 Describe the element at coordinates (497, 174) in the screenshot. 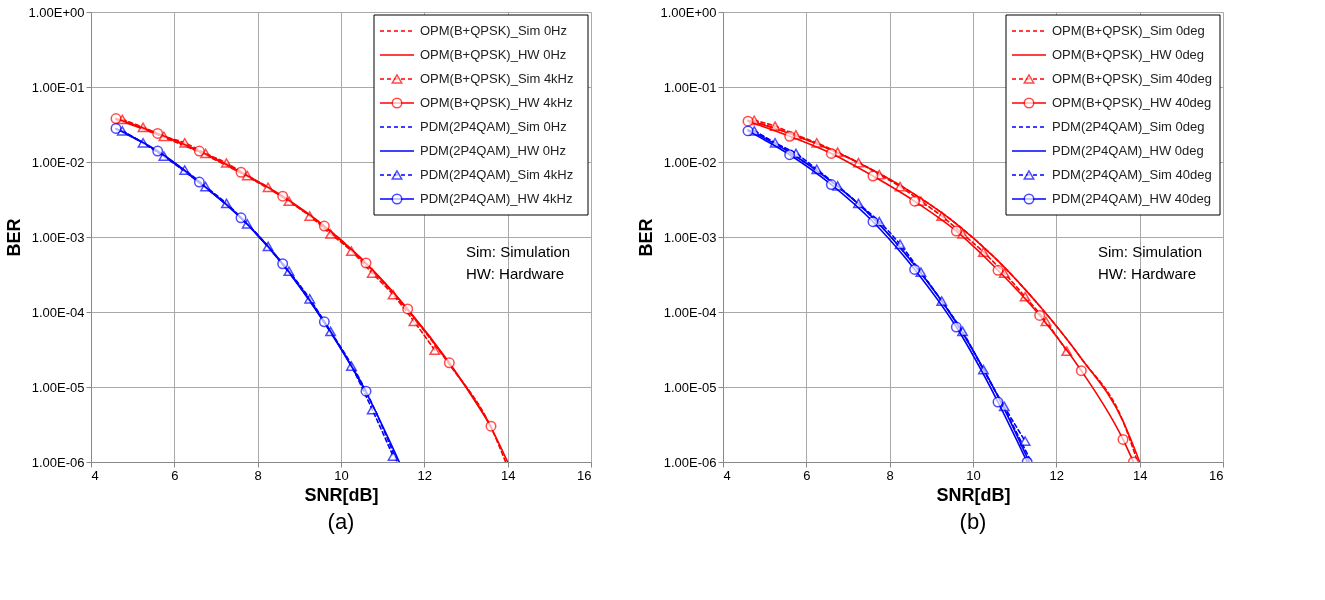

I see `legend-label: PDM(2P4QAM)_Sim 4kHz` at that location.